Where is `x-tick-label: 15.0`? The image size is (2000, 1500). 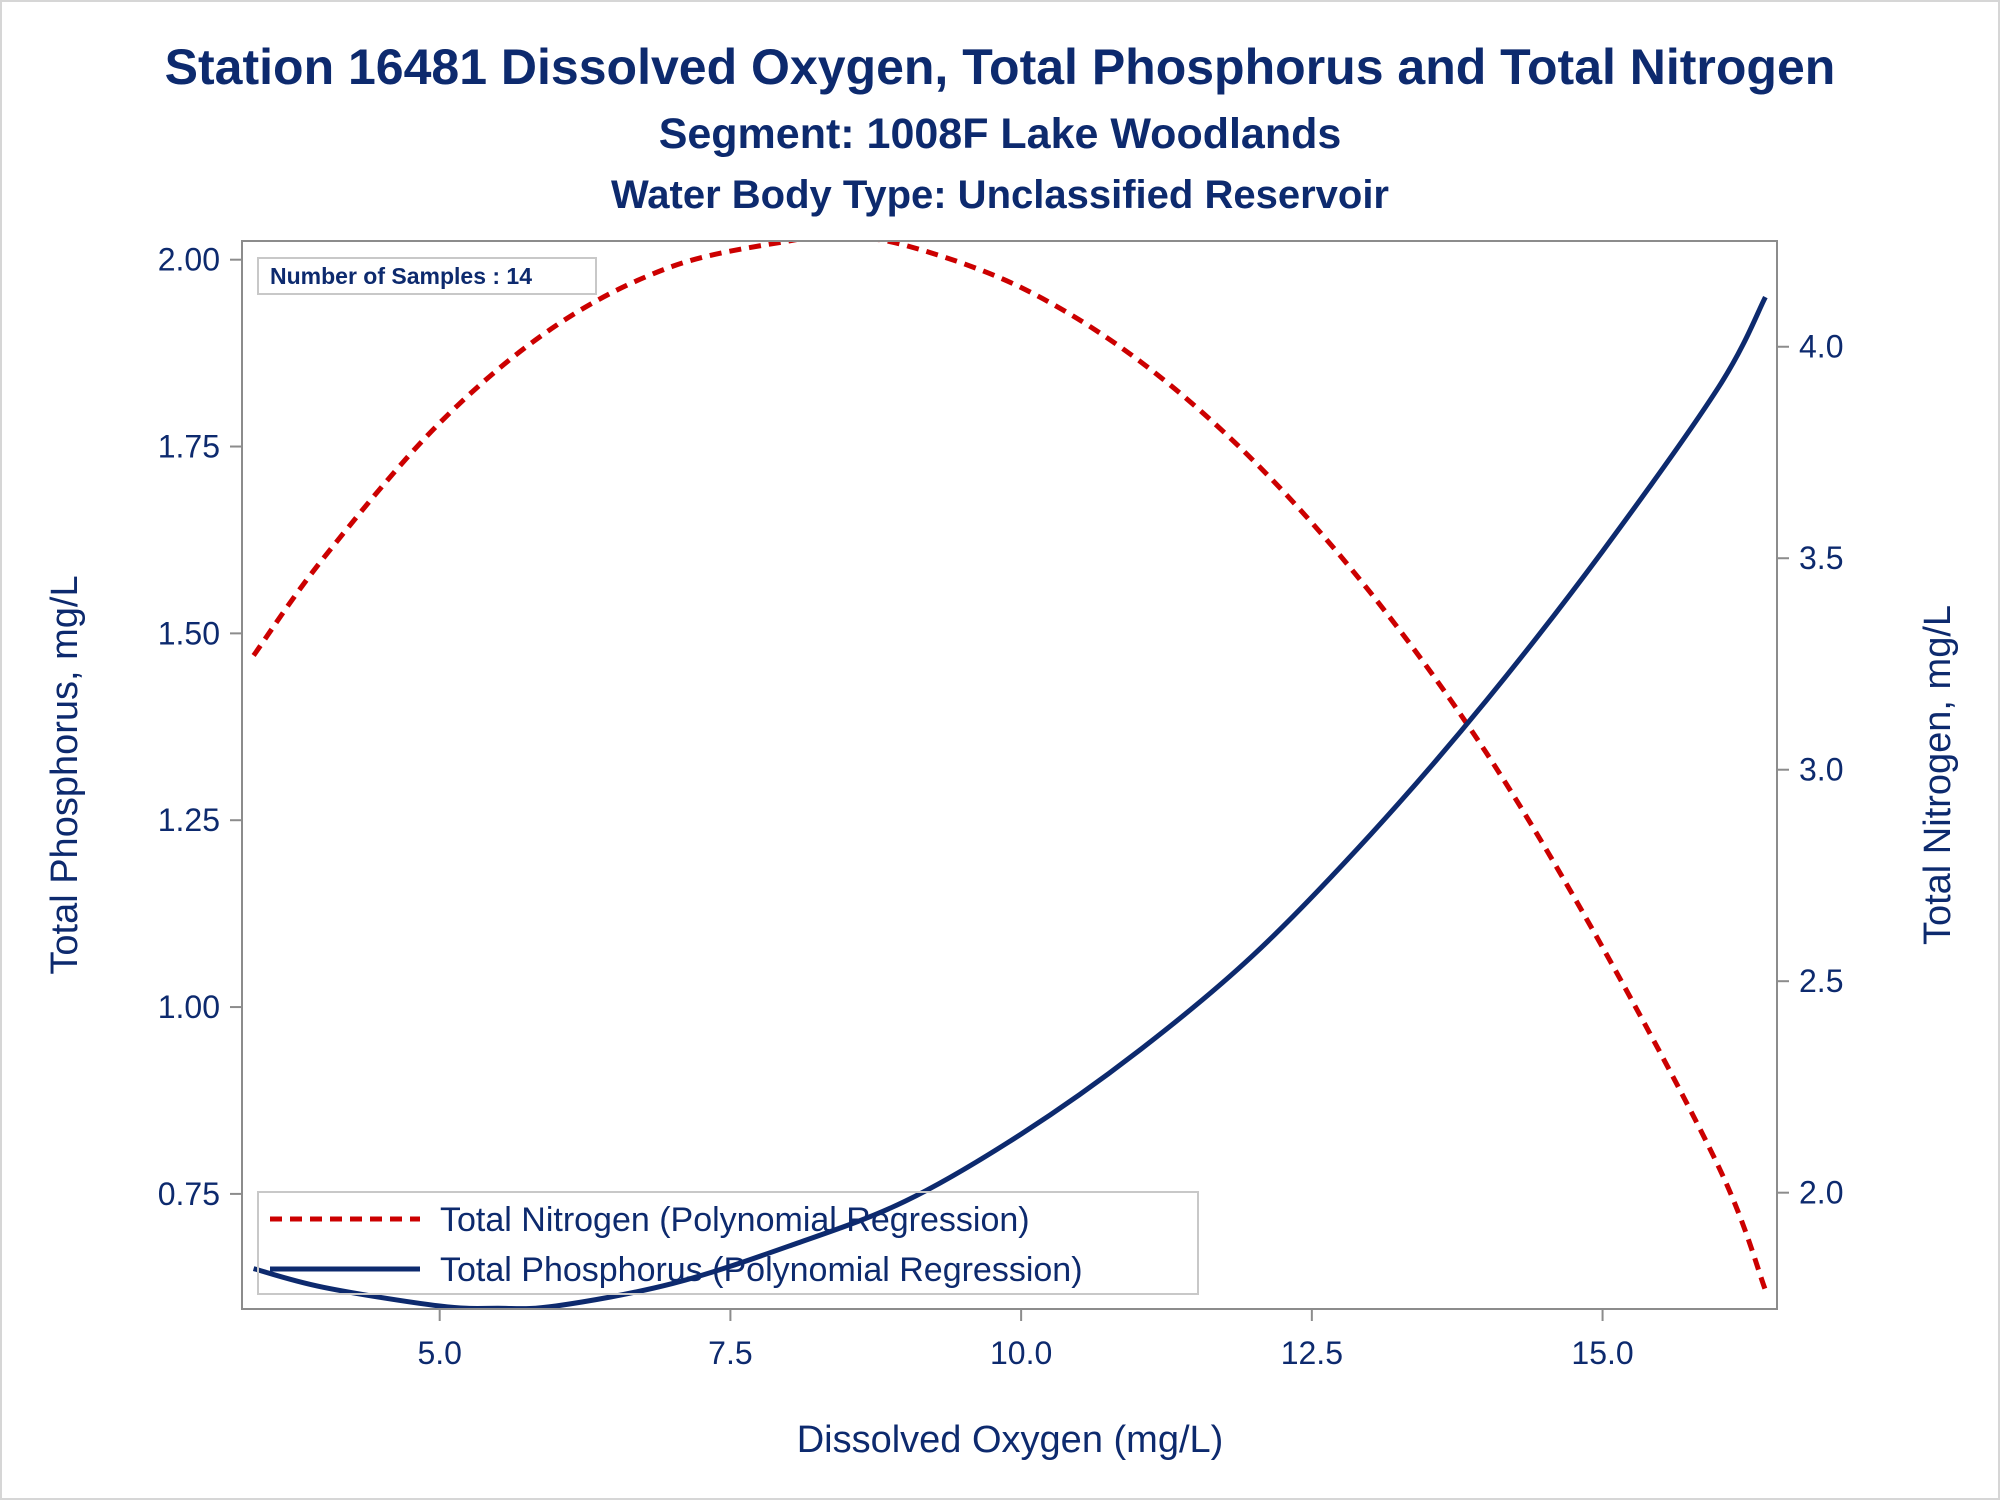 x-tick-label: 15.0 is located at coordinates (1602, 1353).